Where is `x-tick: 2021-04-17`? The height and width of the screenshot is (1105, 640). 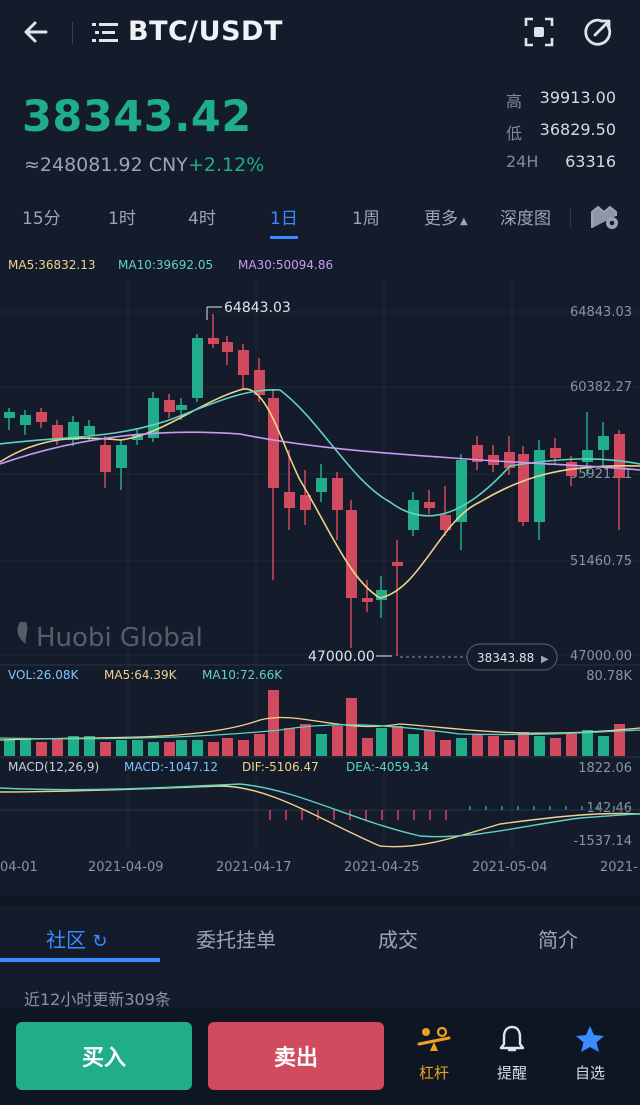 x-tick: 2021-04-17 is located at coordinates (254, 867).